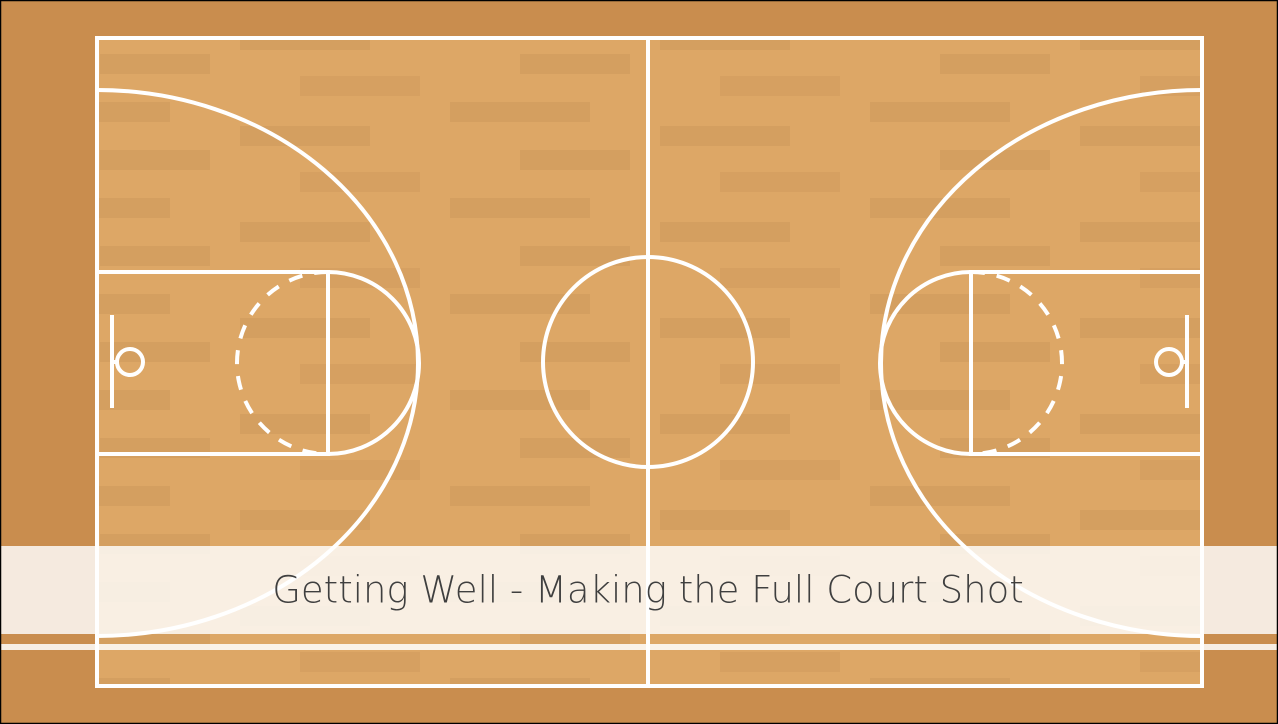 The width and height of the screenshot is (1278, 724). I want to click on center-circle, so click(648, 362).